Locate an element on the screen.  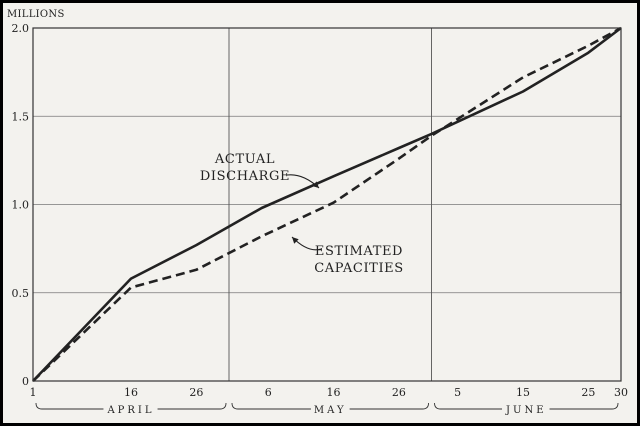
annotation-text: CAPACITIES is located at coordinates (359, 268).